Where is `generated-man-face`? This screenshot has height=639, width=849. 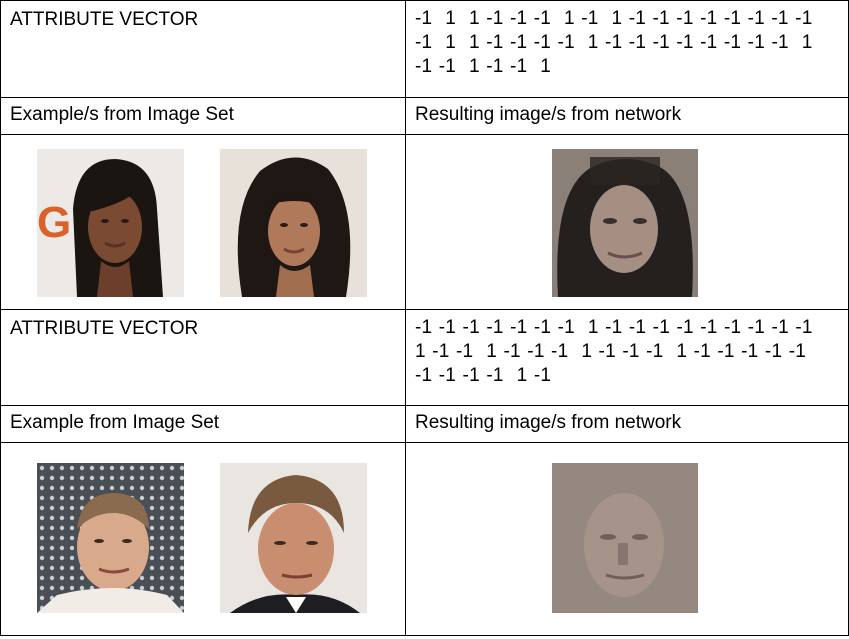 generated-man-face is located at coordinates (625, 538).